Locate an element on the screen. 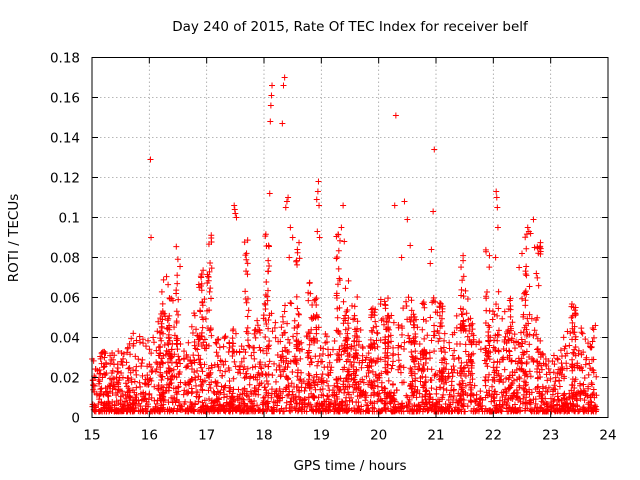 Image resolution: width=640 pixels, height=480 pixels. x-tick-label: 23 is located at coordinates (550, 436).